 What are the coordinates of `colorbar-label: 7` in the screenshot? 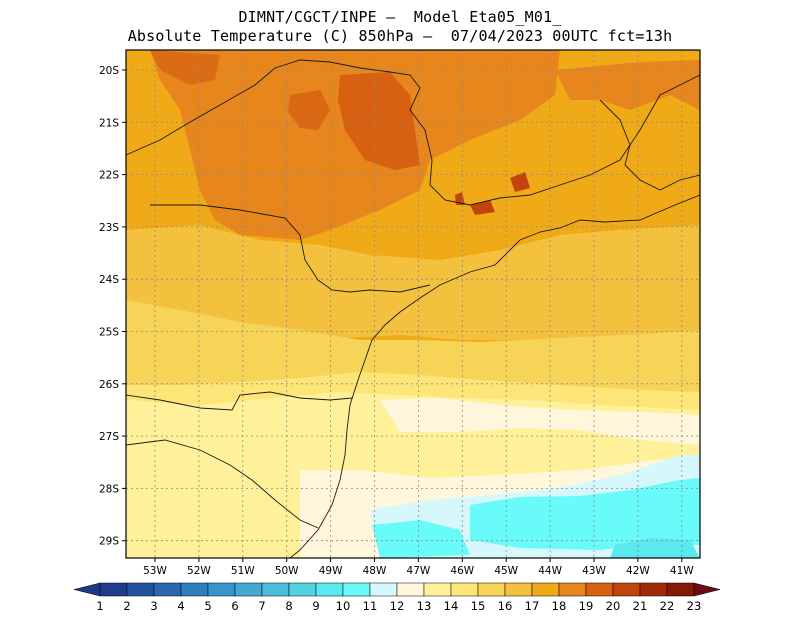 It's located at (261, 606).